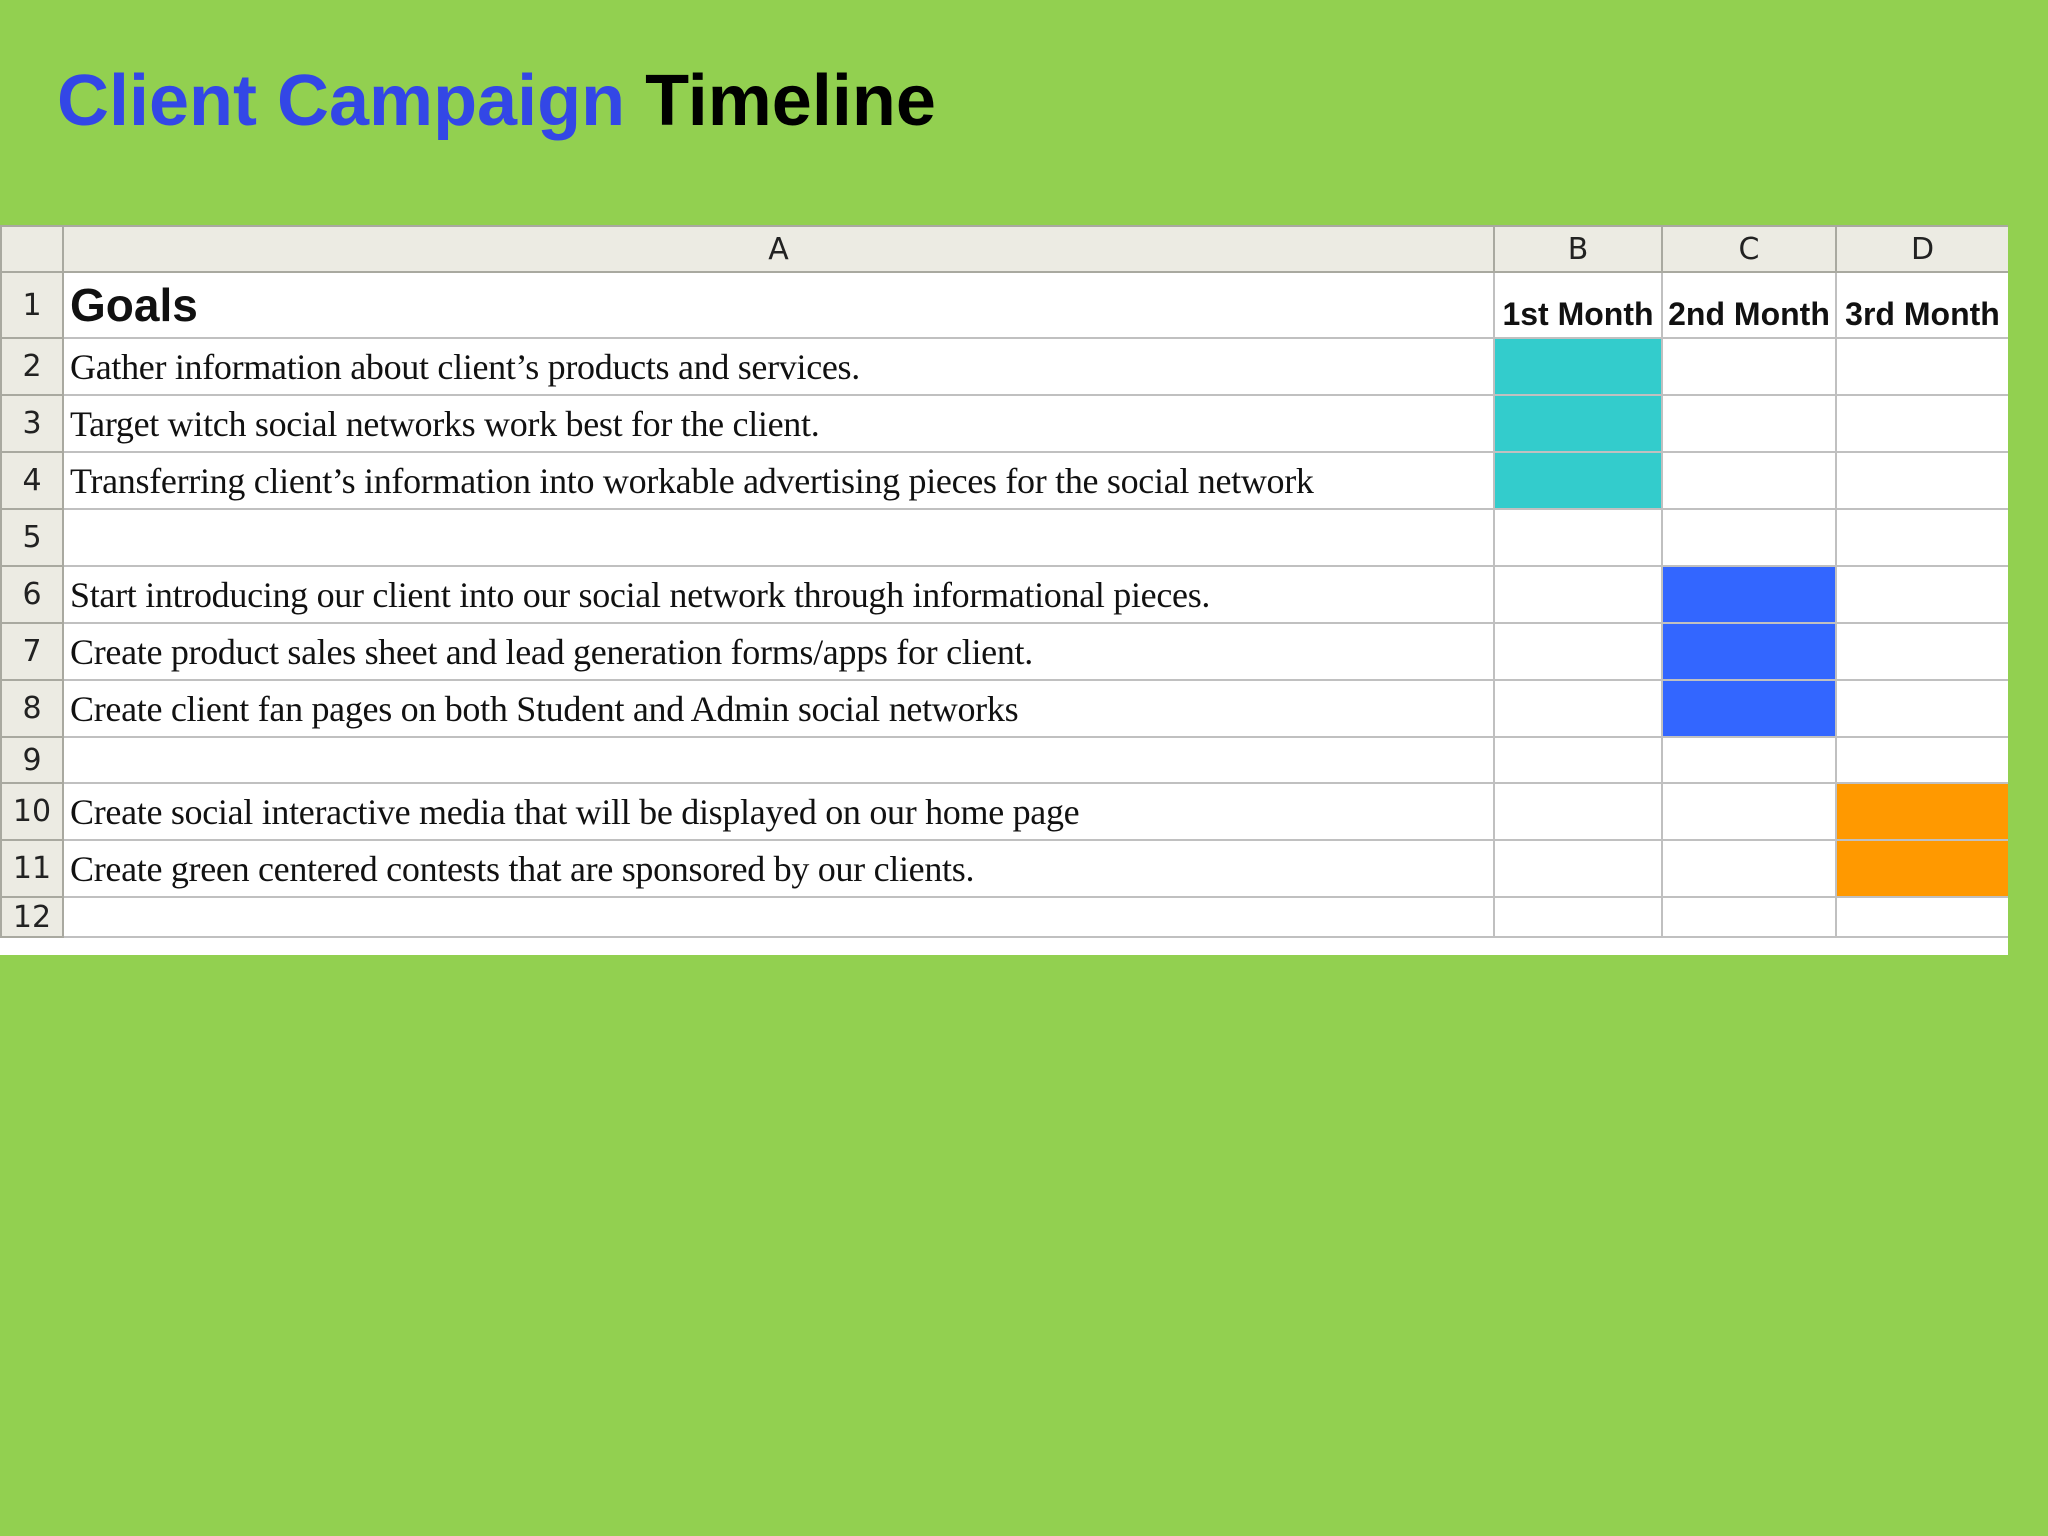  Describe the element at coordinates (32, 708) in the screenshot. I see `row-header: 8` at that location.